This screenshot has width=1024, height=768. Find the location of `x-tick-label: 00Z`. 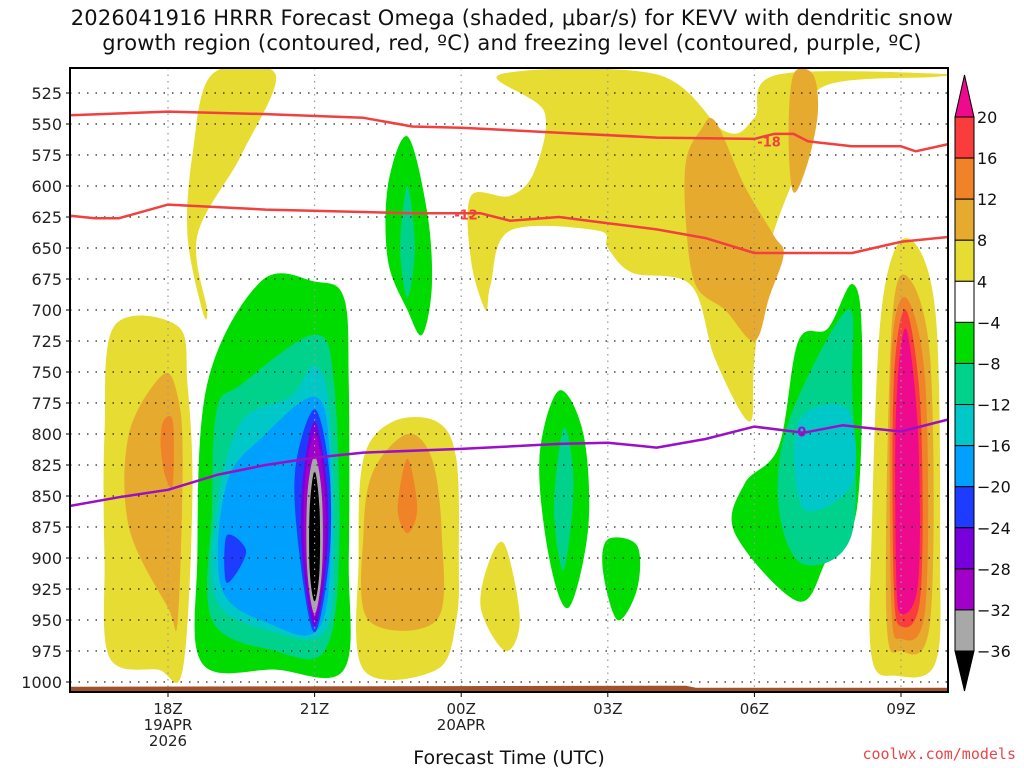

x-tick-label: 00Z is located at coordinates (461, 709).